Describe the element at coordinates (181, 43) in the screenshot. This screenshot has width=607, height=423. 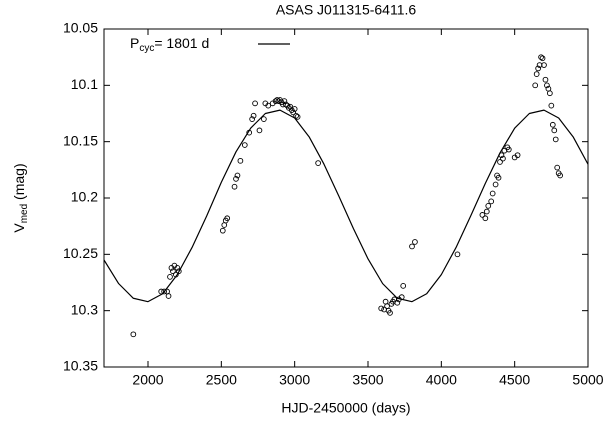
I see `legend-rest: = 1801 d` at that location.